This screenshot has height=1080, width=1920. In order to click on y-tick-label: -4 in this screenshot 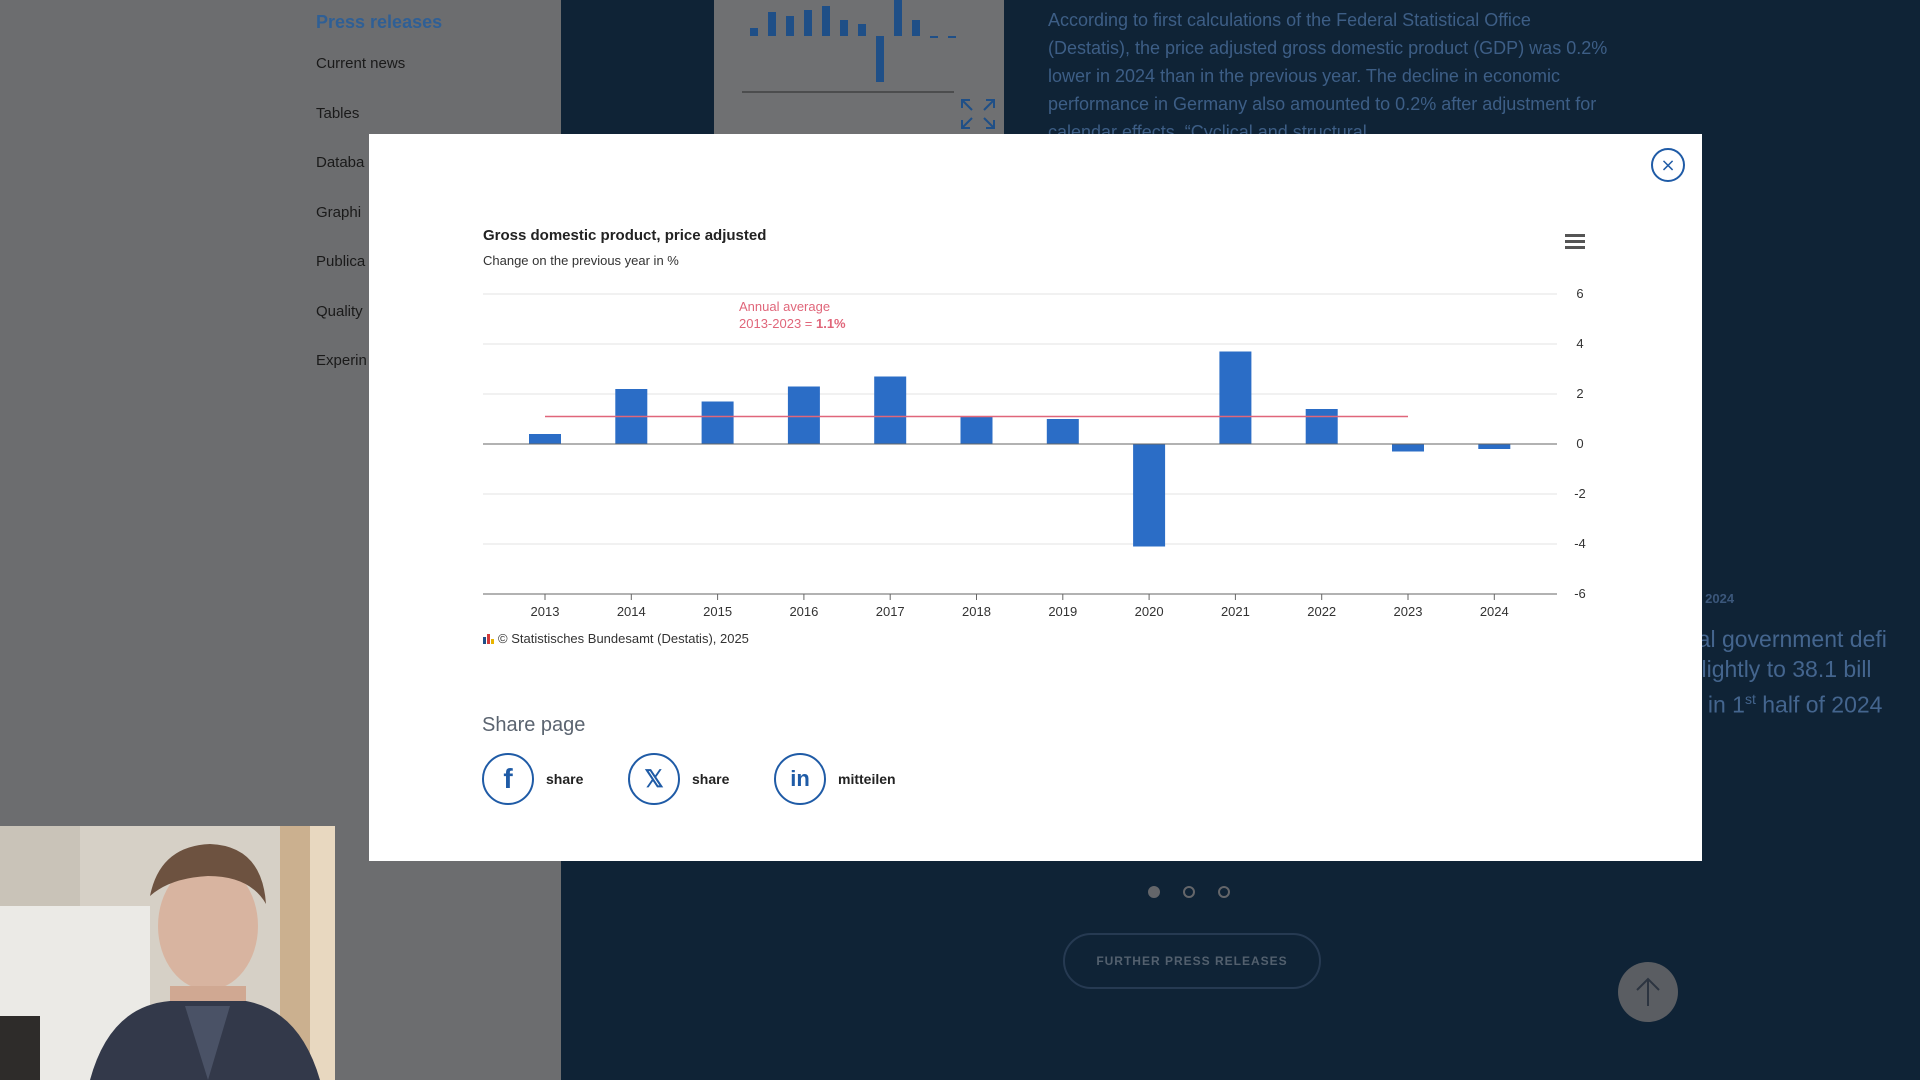, I will do `click(1580, 543)`.